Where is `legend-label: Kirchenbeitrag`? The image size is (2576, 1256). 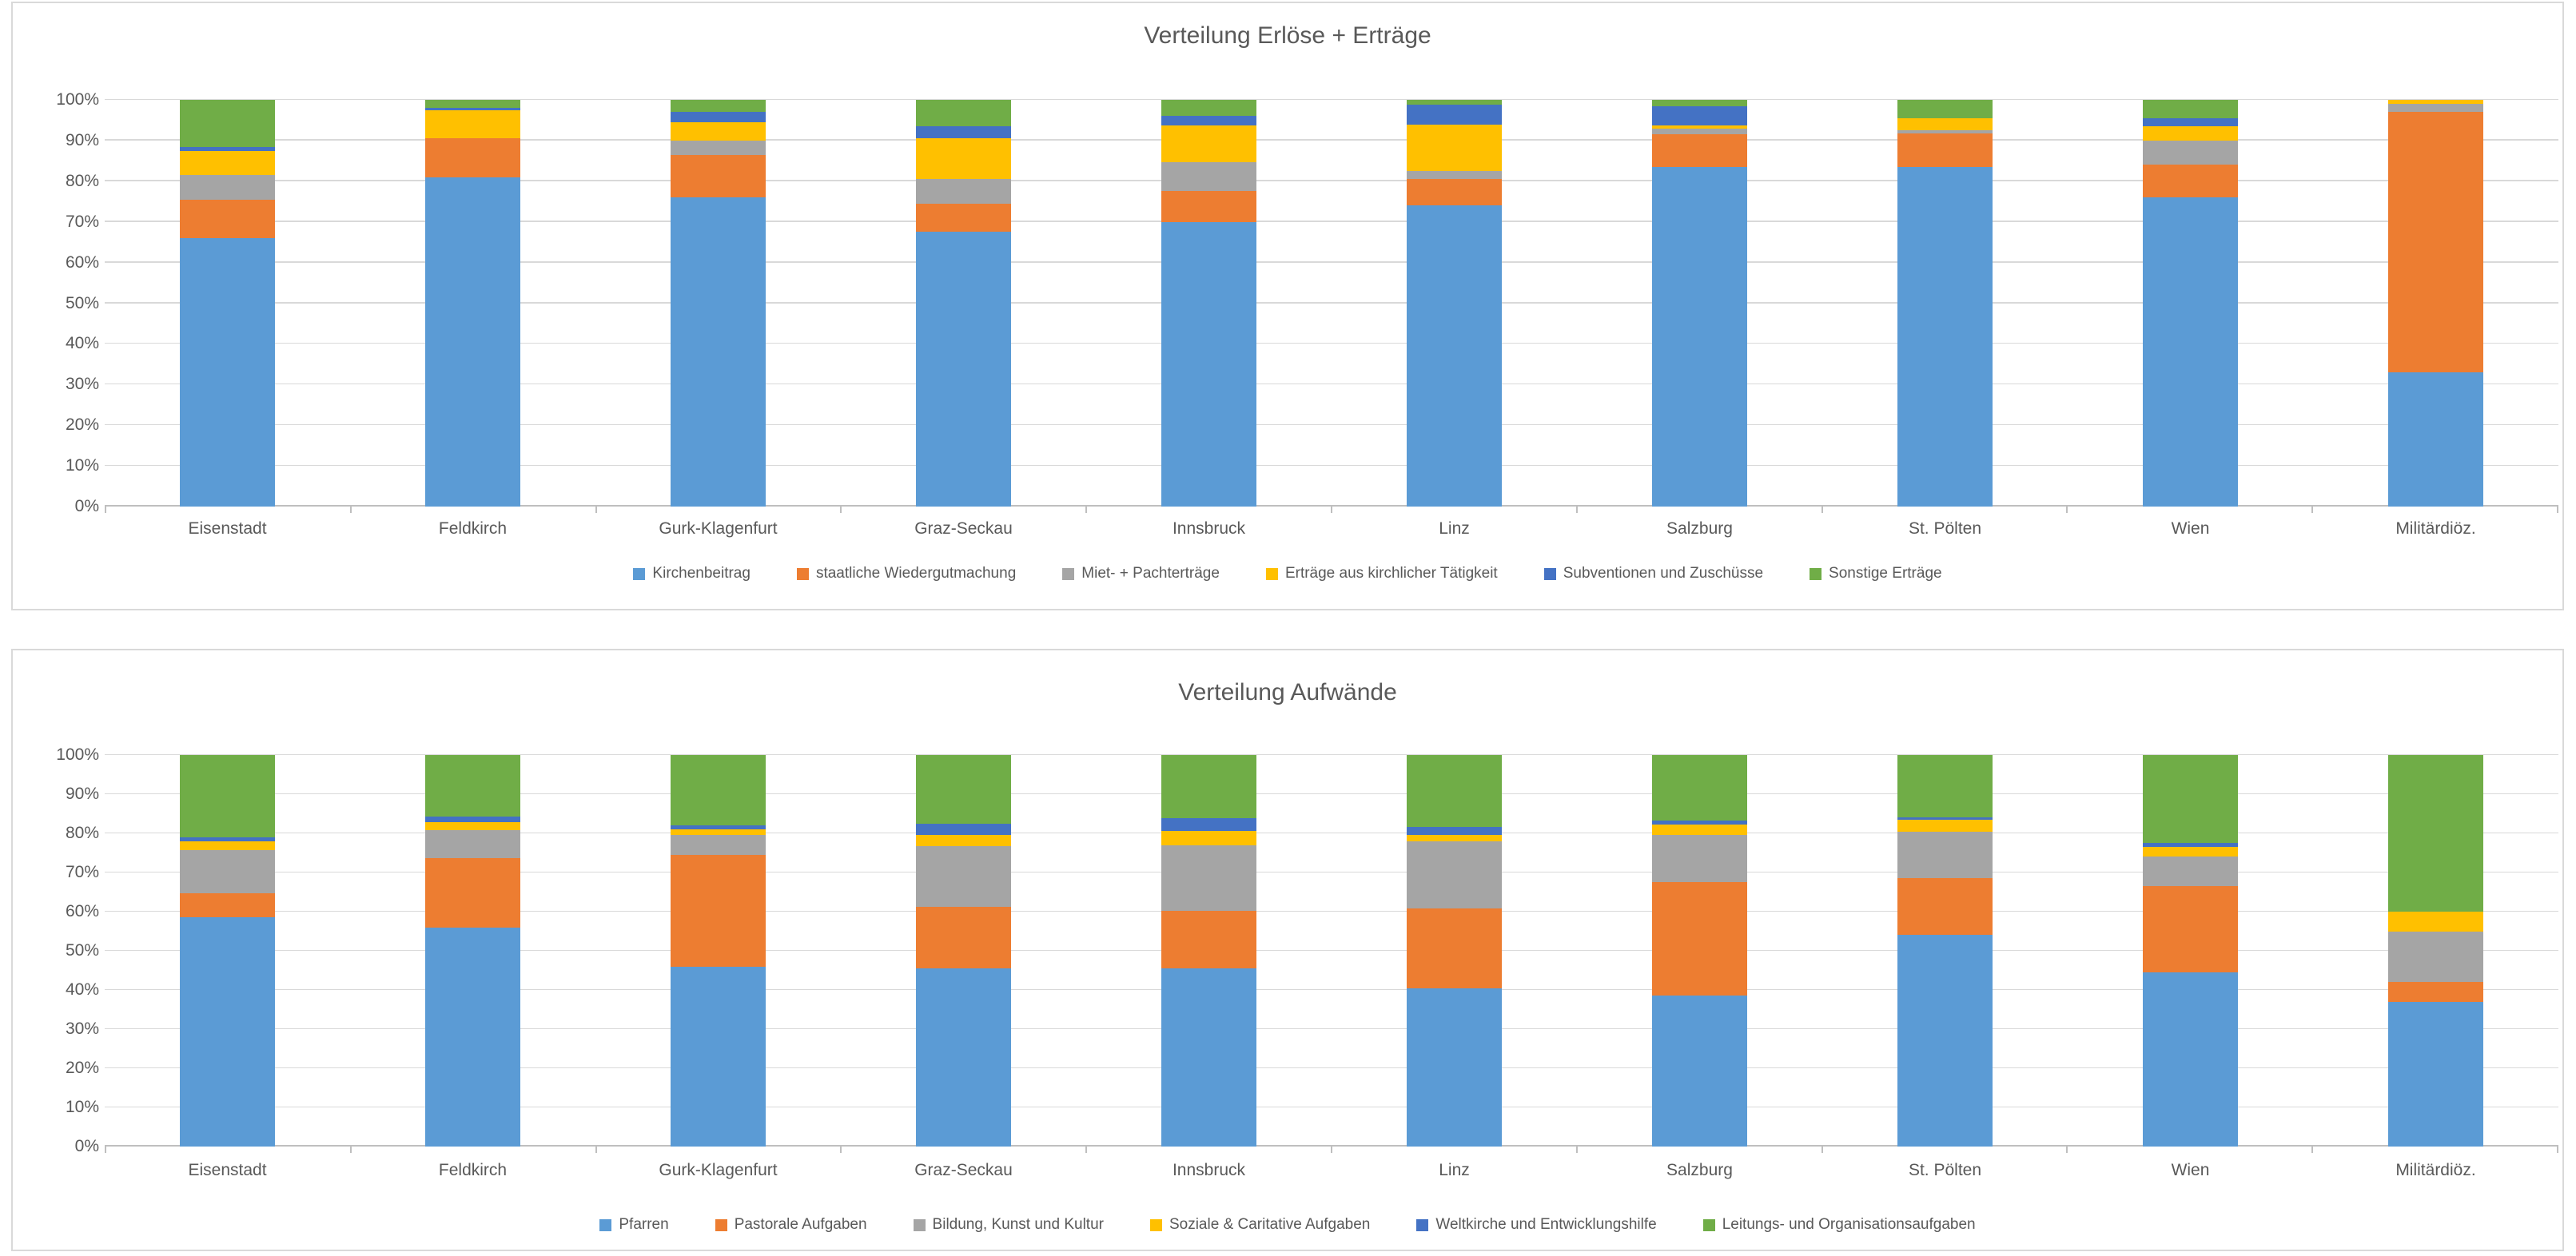
legend-label: Kirchenbeitrag is located at coordinates (701, 573).